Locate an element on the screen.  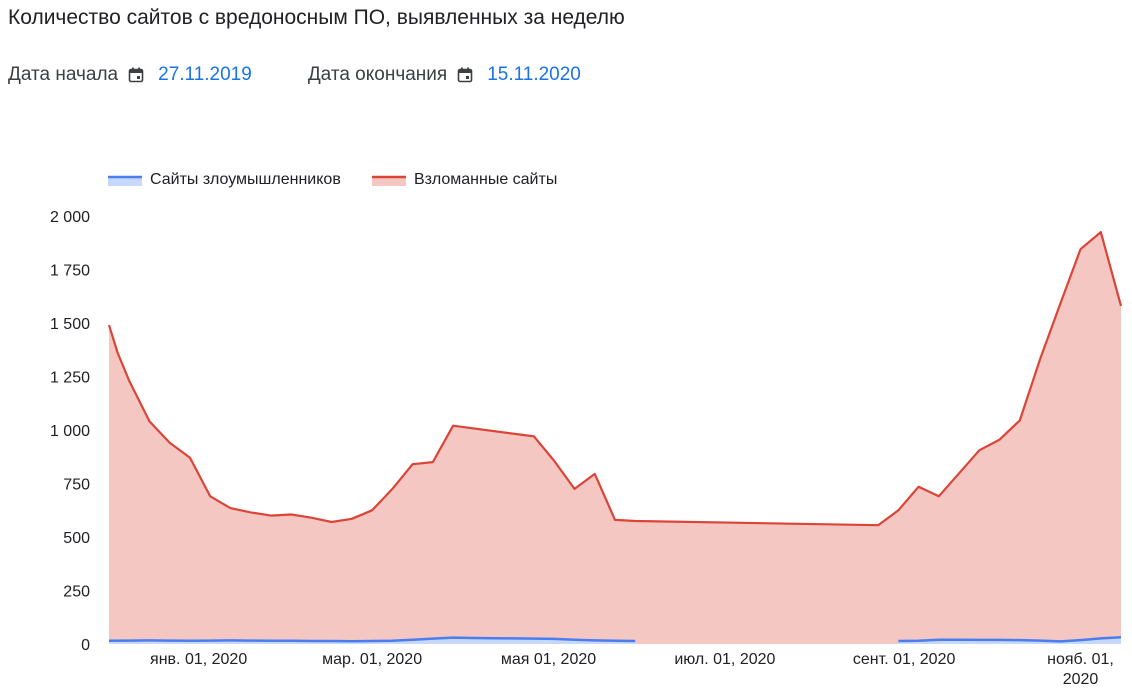
x-tick-label: июл. 01, 2020 is located at coordinates (724, 659).